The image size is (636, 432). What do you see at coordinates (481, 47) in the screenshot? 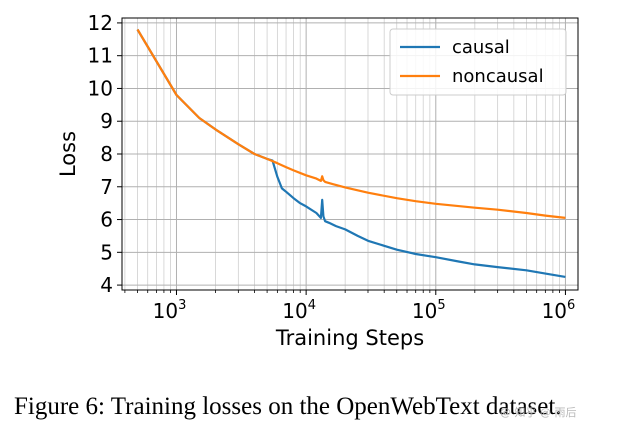
I see `legend-label-causal: causal` at bounding box center [481, 47].